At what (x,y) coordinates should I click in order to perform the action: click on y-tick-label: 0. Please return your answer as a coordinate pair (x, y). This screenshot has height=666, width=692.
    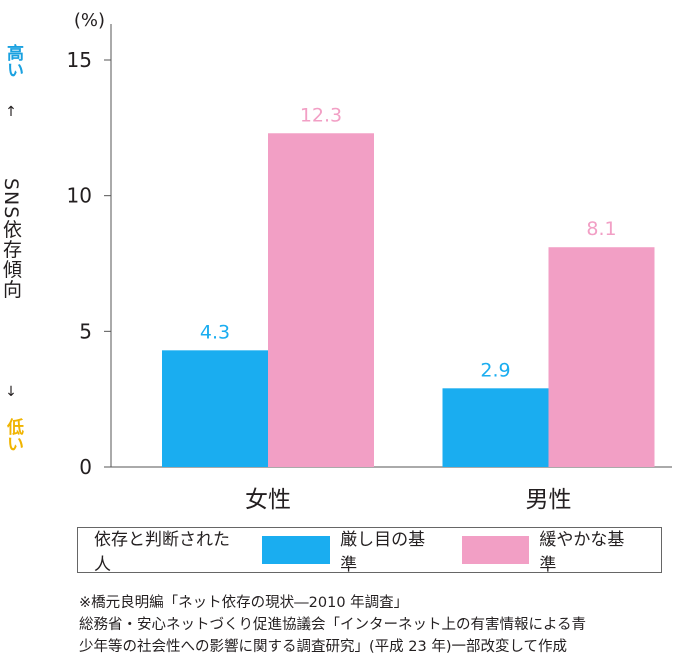
    Looking at the image, I should click on (85, 467).